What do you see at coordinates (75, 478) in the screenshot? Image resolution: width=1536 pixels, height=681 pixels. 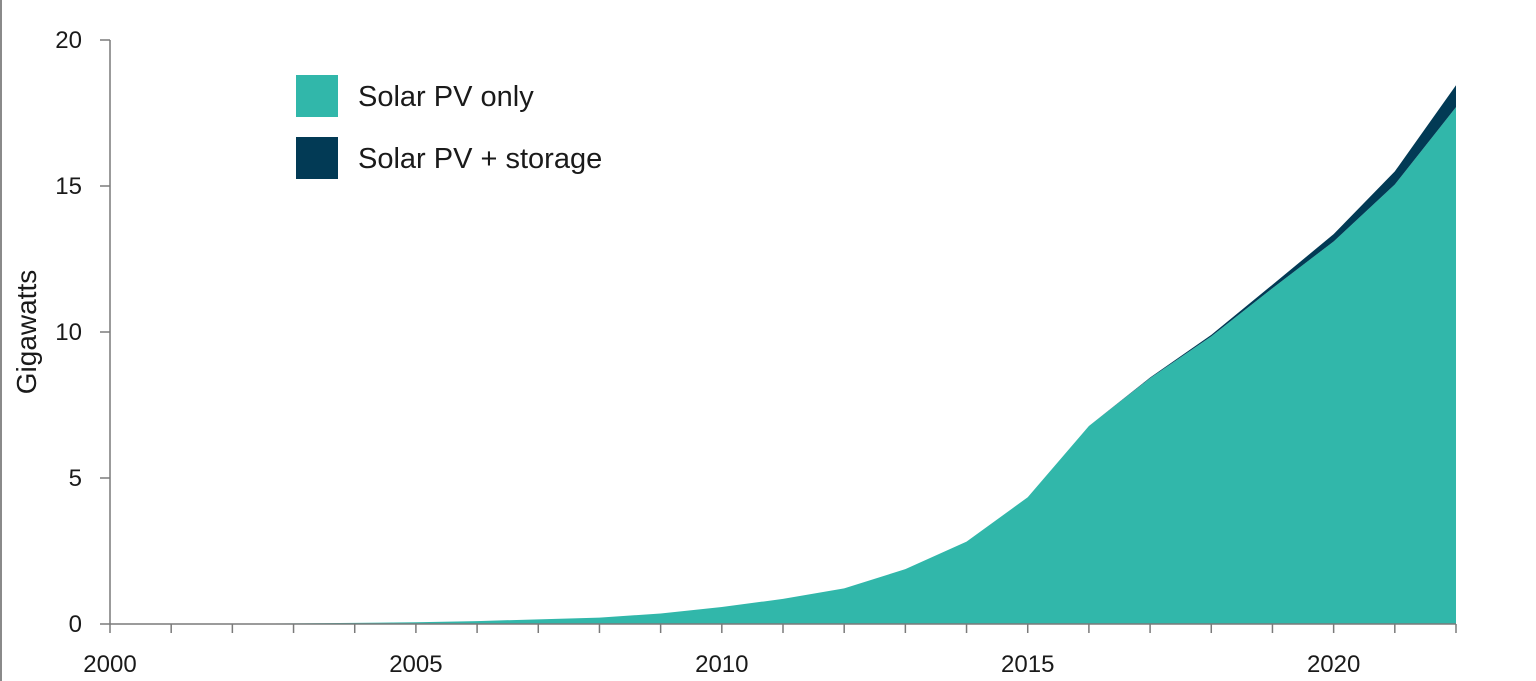 I see `y-tick-label-5: 5` at bounding box center [75, 478].